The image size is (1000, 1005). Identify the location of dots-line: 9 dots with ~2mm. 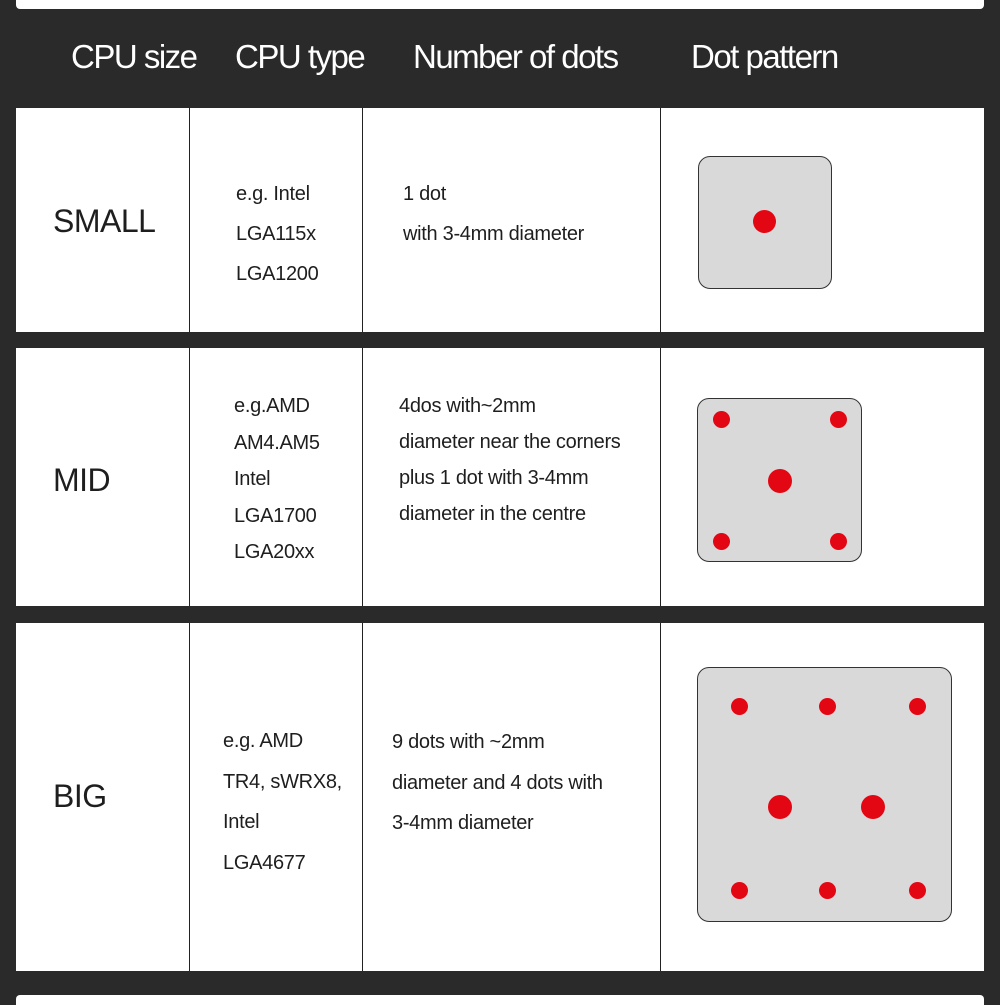
(468, 742).